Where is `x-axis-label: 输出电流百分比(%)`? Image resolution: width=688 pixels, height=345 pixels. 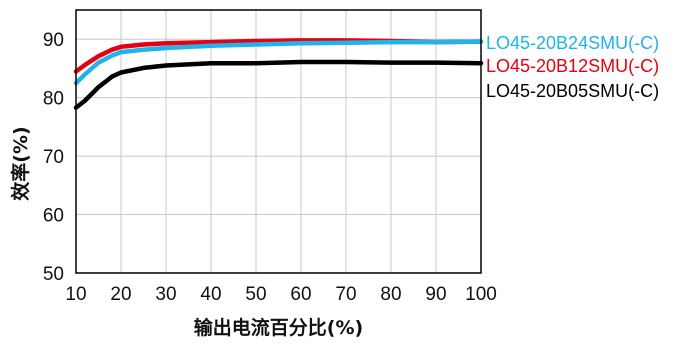 x-axis-label: 输出电流百分比(%) is located at coordinates (278, 327).